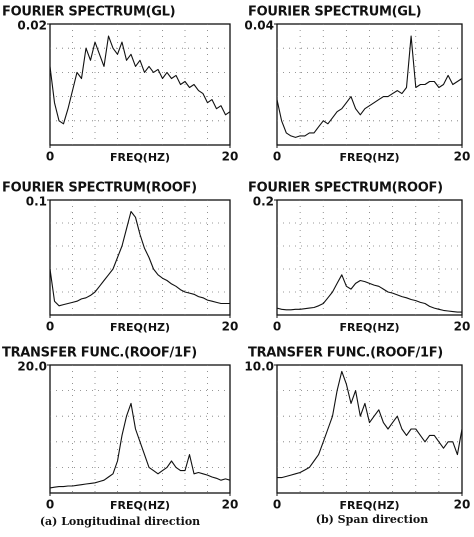 The height and width of the screenshot is (537, 474). Describe the element at coordinates (32, 367) in the screenshot. I see `y-tick-label: 20.0` at that location.